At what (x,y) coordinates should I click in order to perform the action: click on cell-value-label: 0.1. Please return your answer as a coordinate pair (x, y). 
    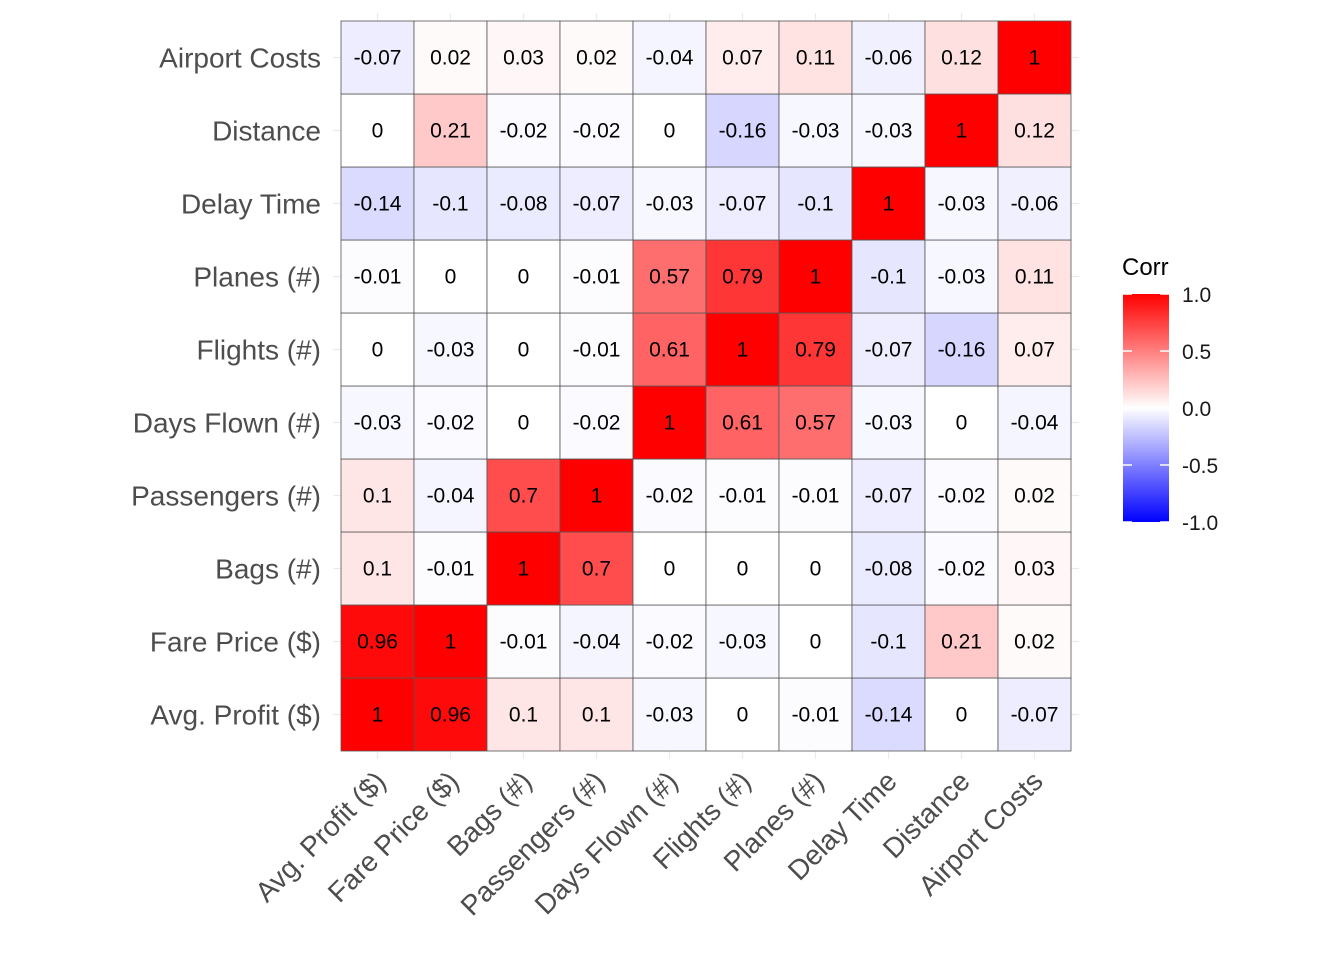
    Looking at the image, I should click on (377, 496).